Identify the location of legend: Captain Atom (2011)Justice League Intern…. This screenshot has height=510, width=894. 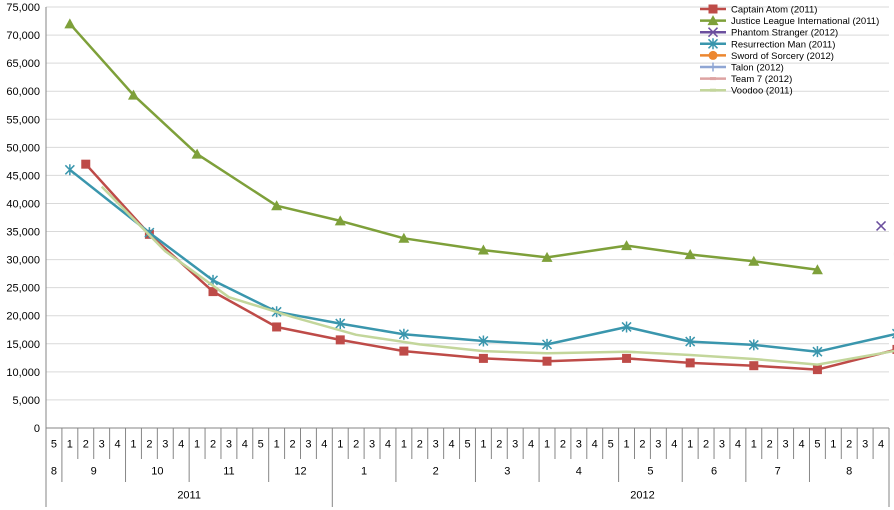
(789, 50).